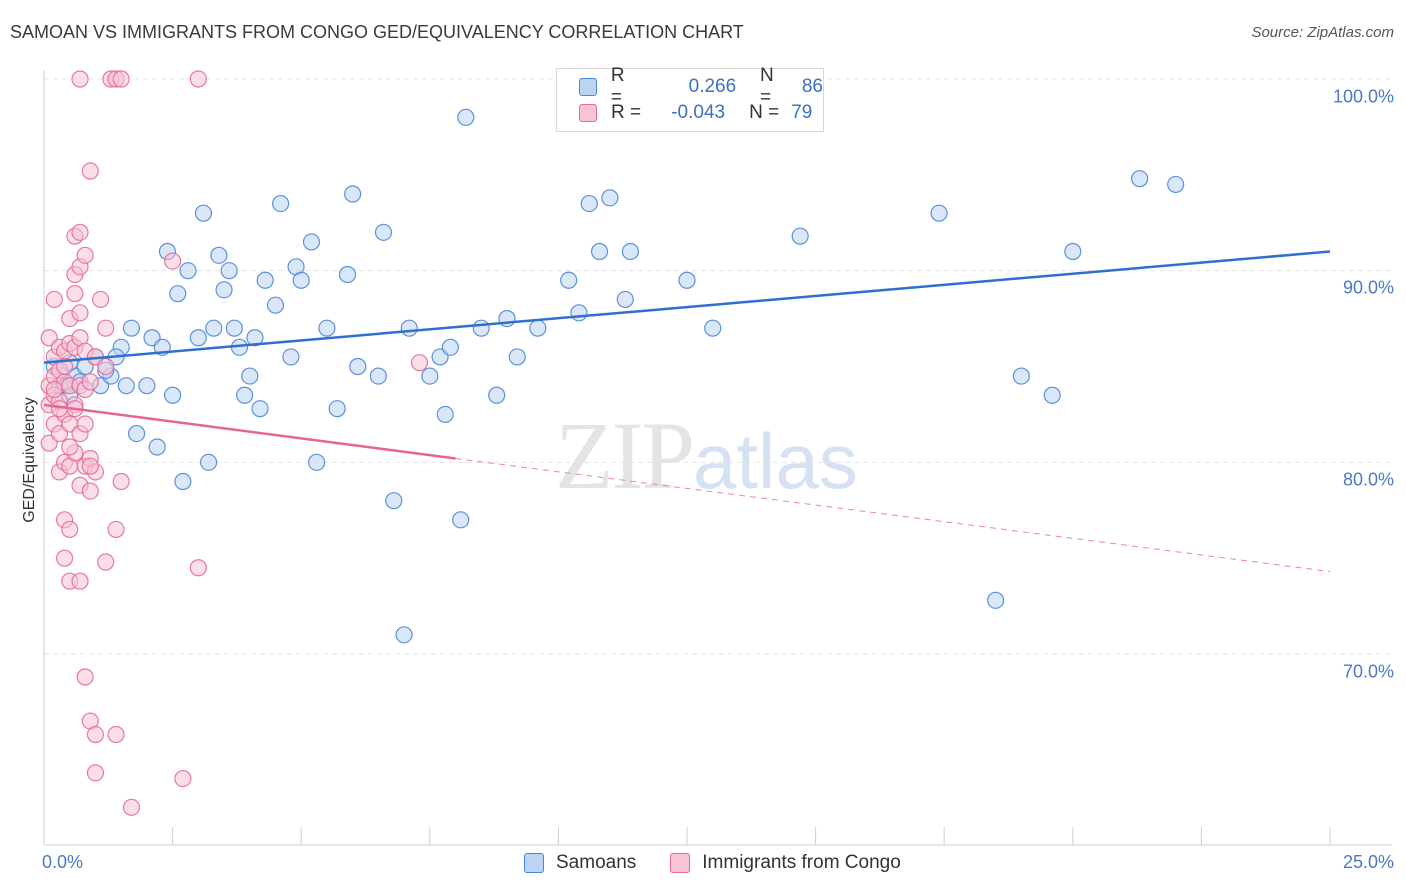 The height and width of the screenshot is (892, 1406). What do you see at coordinates (249, 431) in the screenshot?
I see `congo-trend-line` at bounding box center [249, 431].